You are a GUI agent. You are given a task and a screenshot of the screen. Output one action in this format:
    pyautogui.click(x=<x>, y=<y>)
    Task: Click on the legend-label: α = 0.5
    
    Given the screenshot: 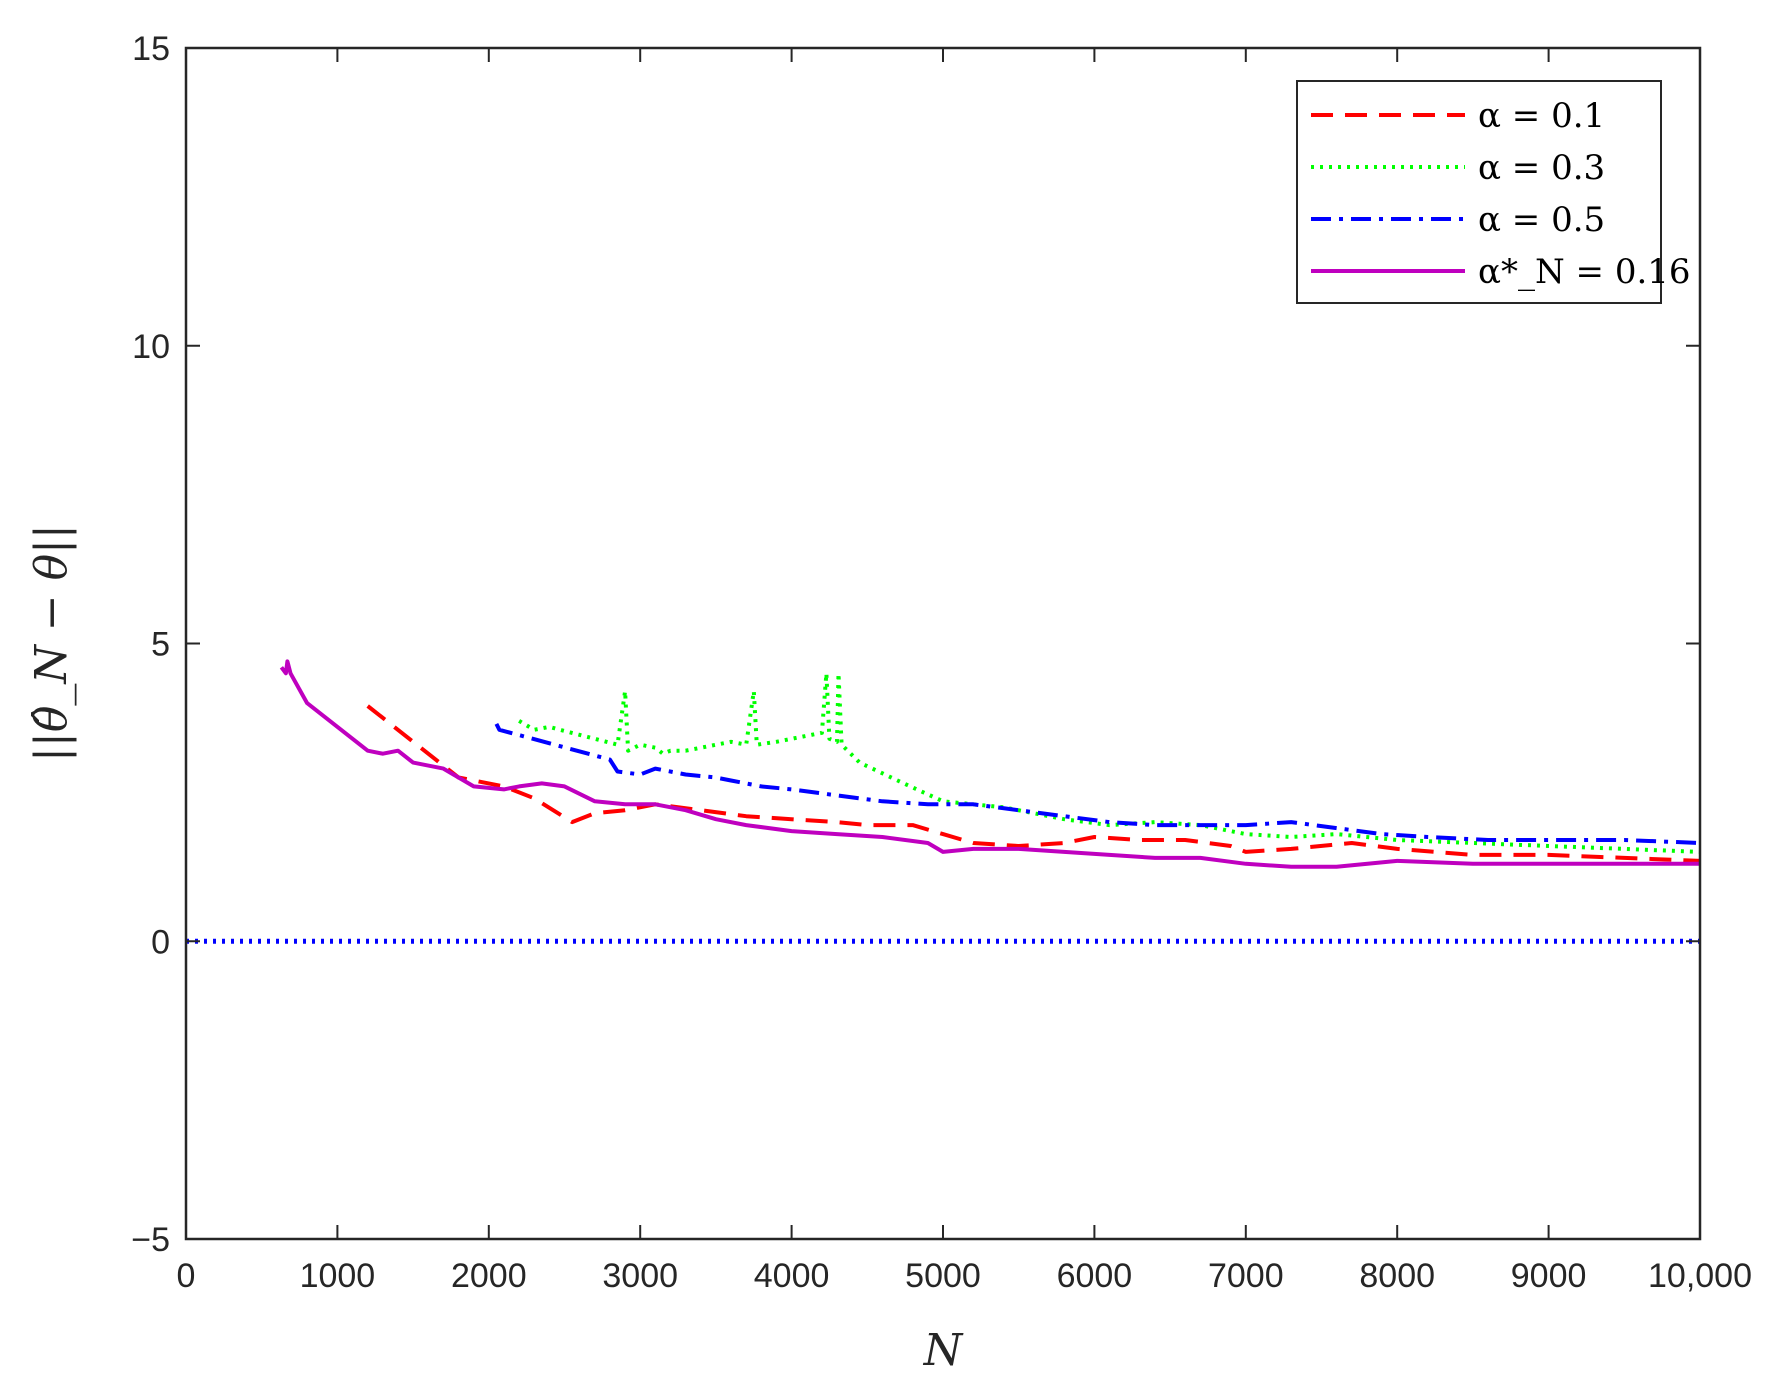 What is the action you would take?
    pyautogui.click(x=1541, y=220)
    